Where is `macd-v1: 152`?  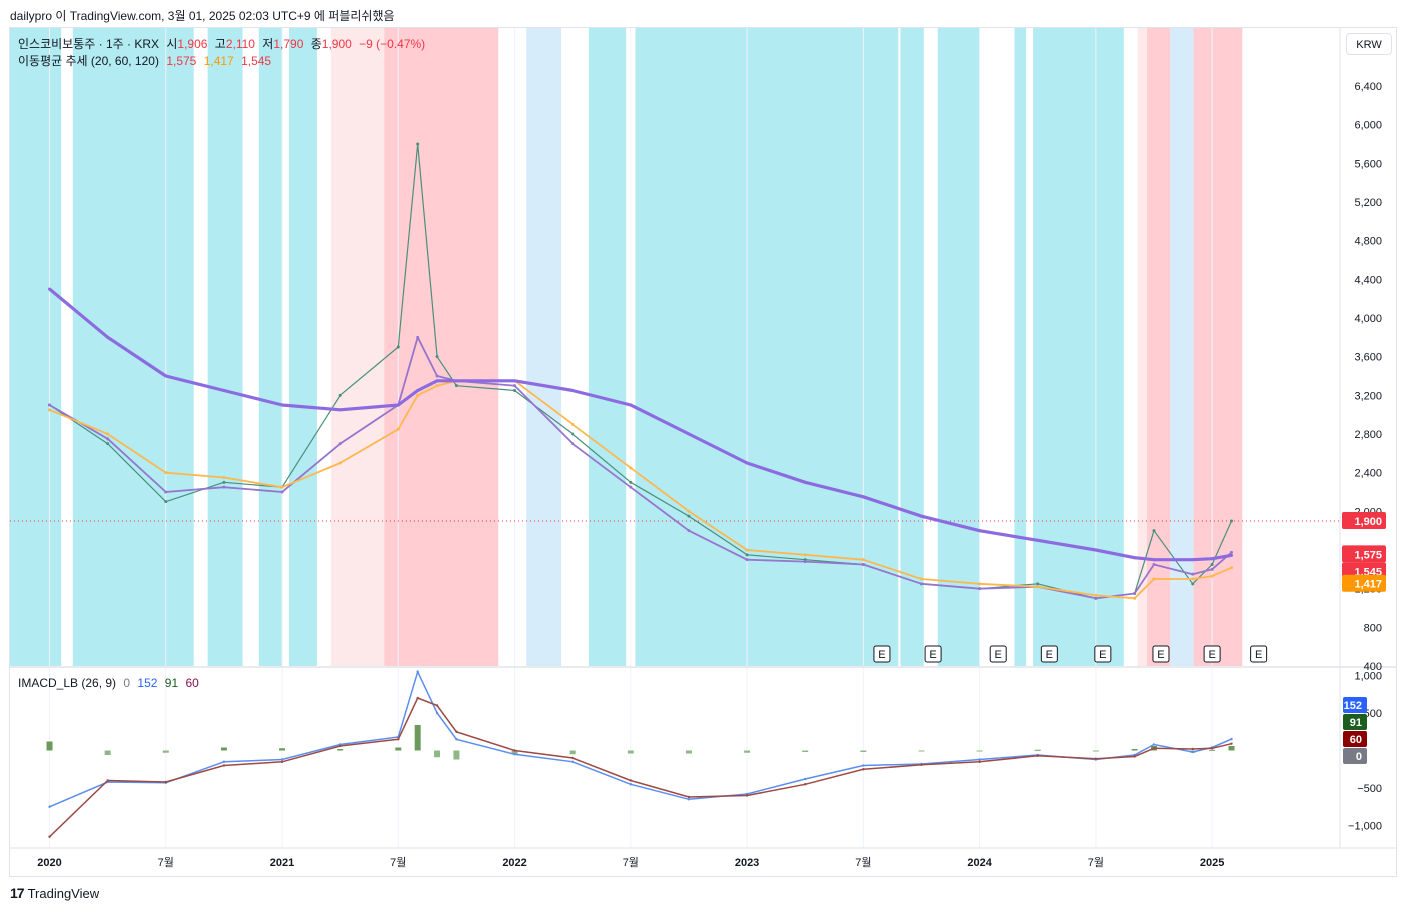
macd-v1: 152 is located at coordinates (147, 683).